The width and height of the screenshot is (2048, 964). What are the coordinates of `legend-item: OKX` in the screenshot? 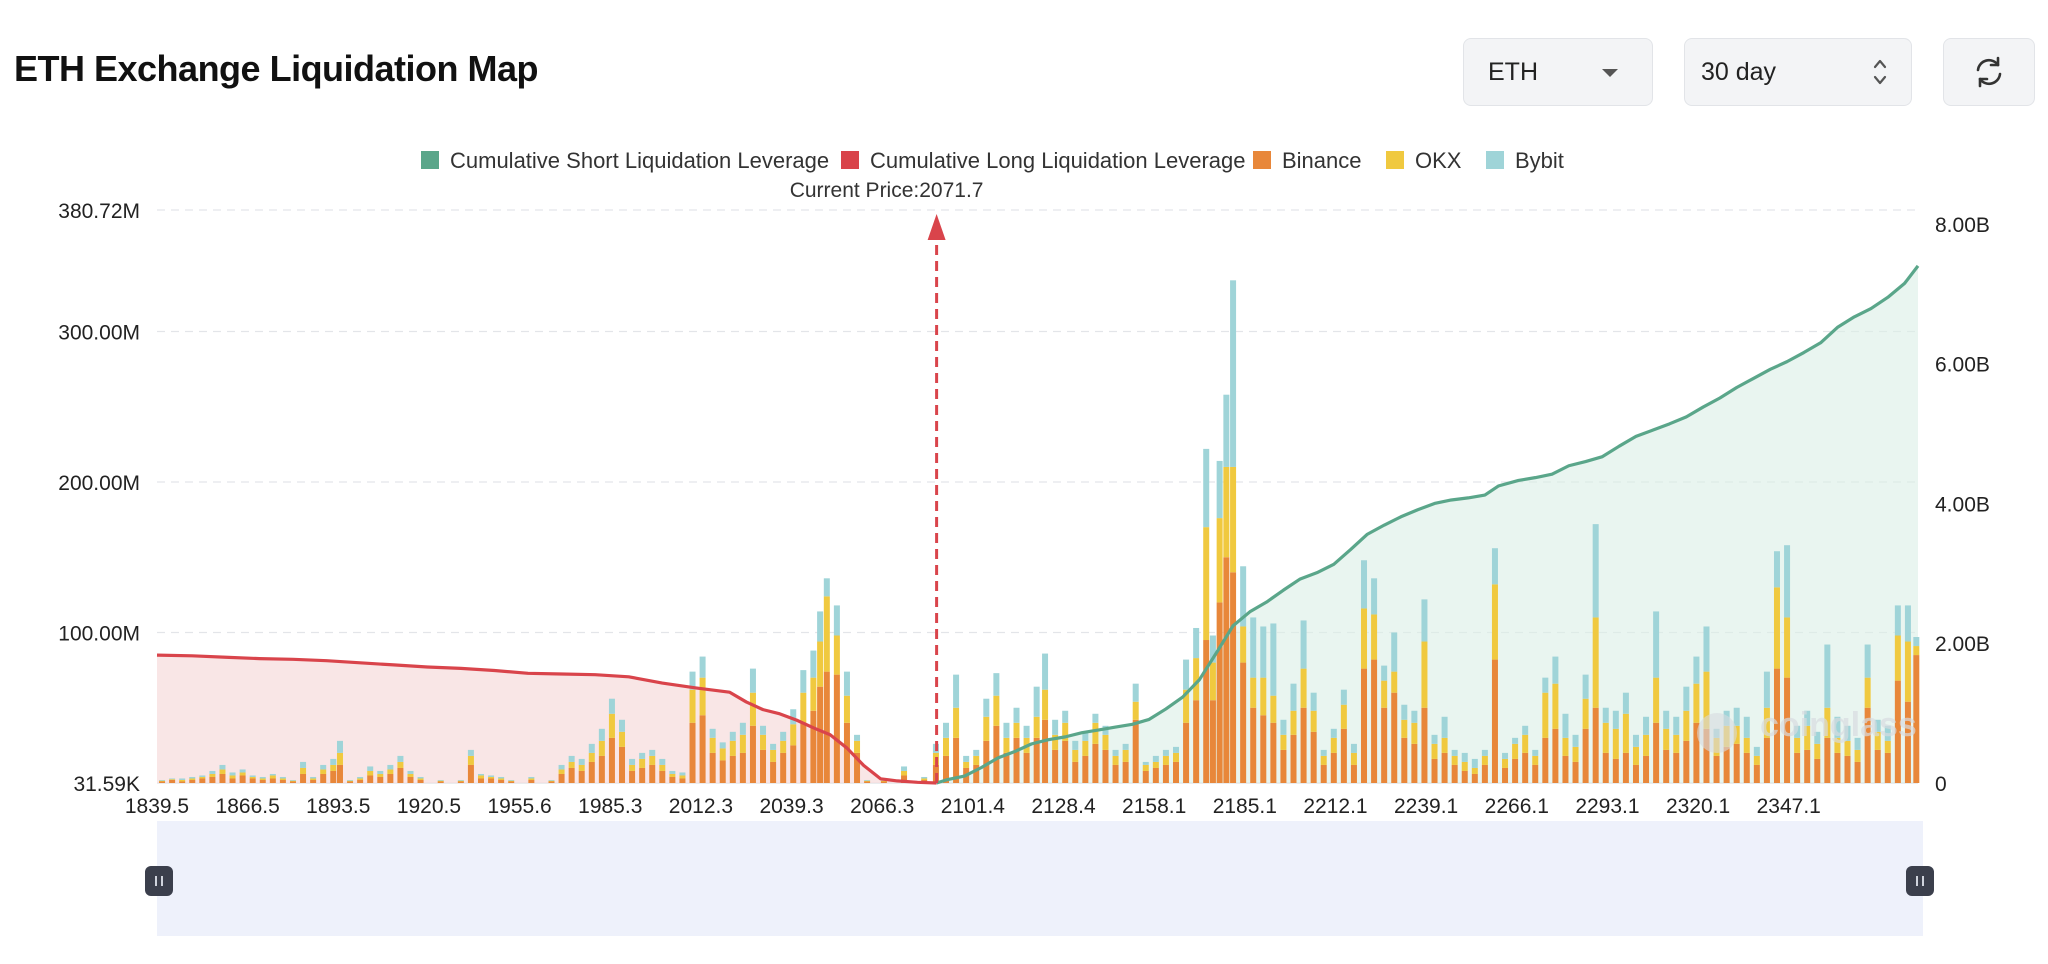 It's located at (1424, 160).